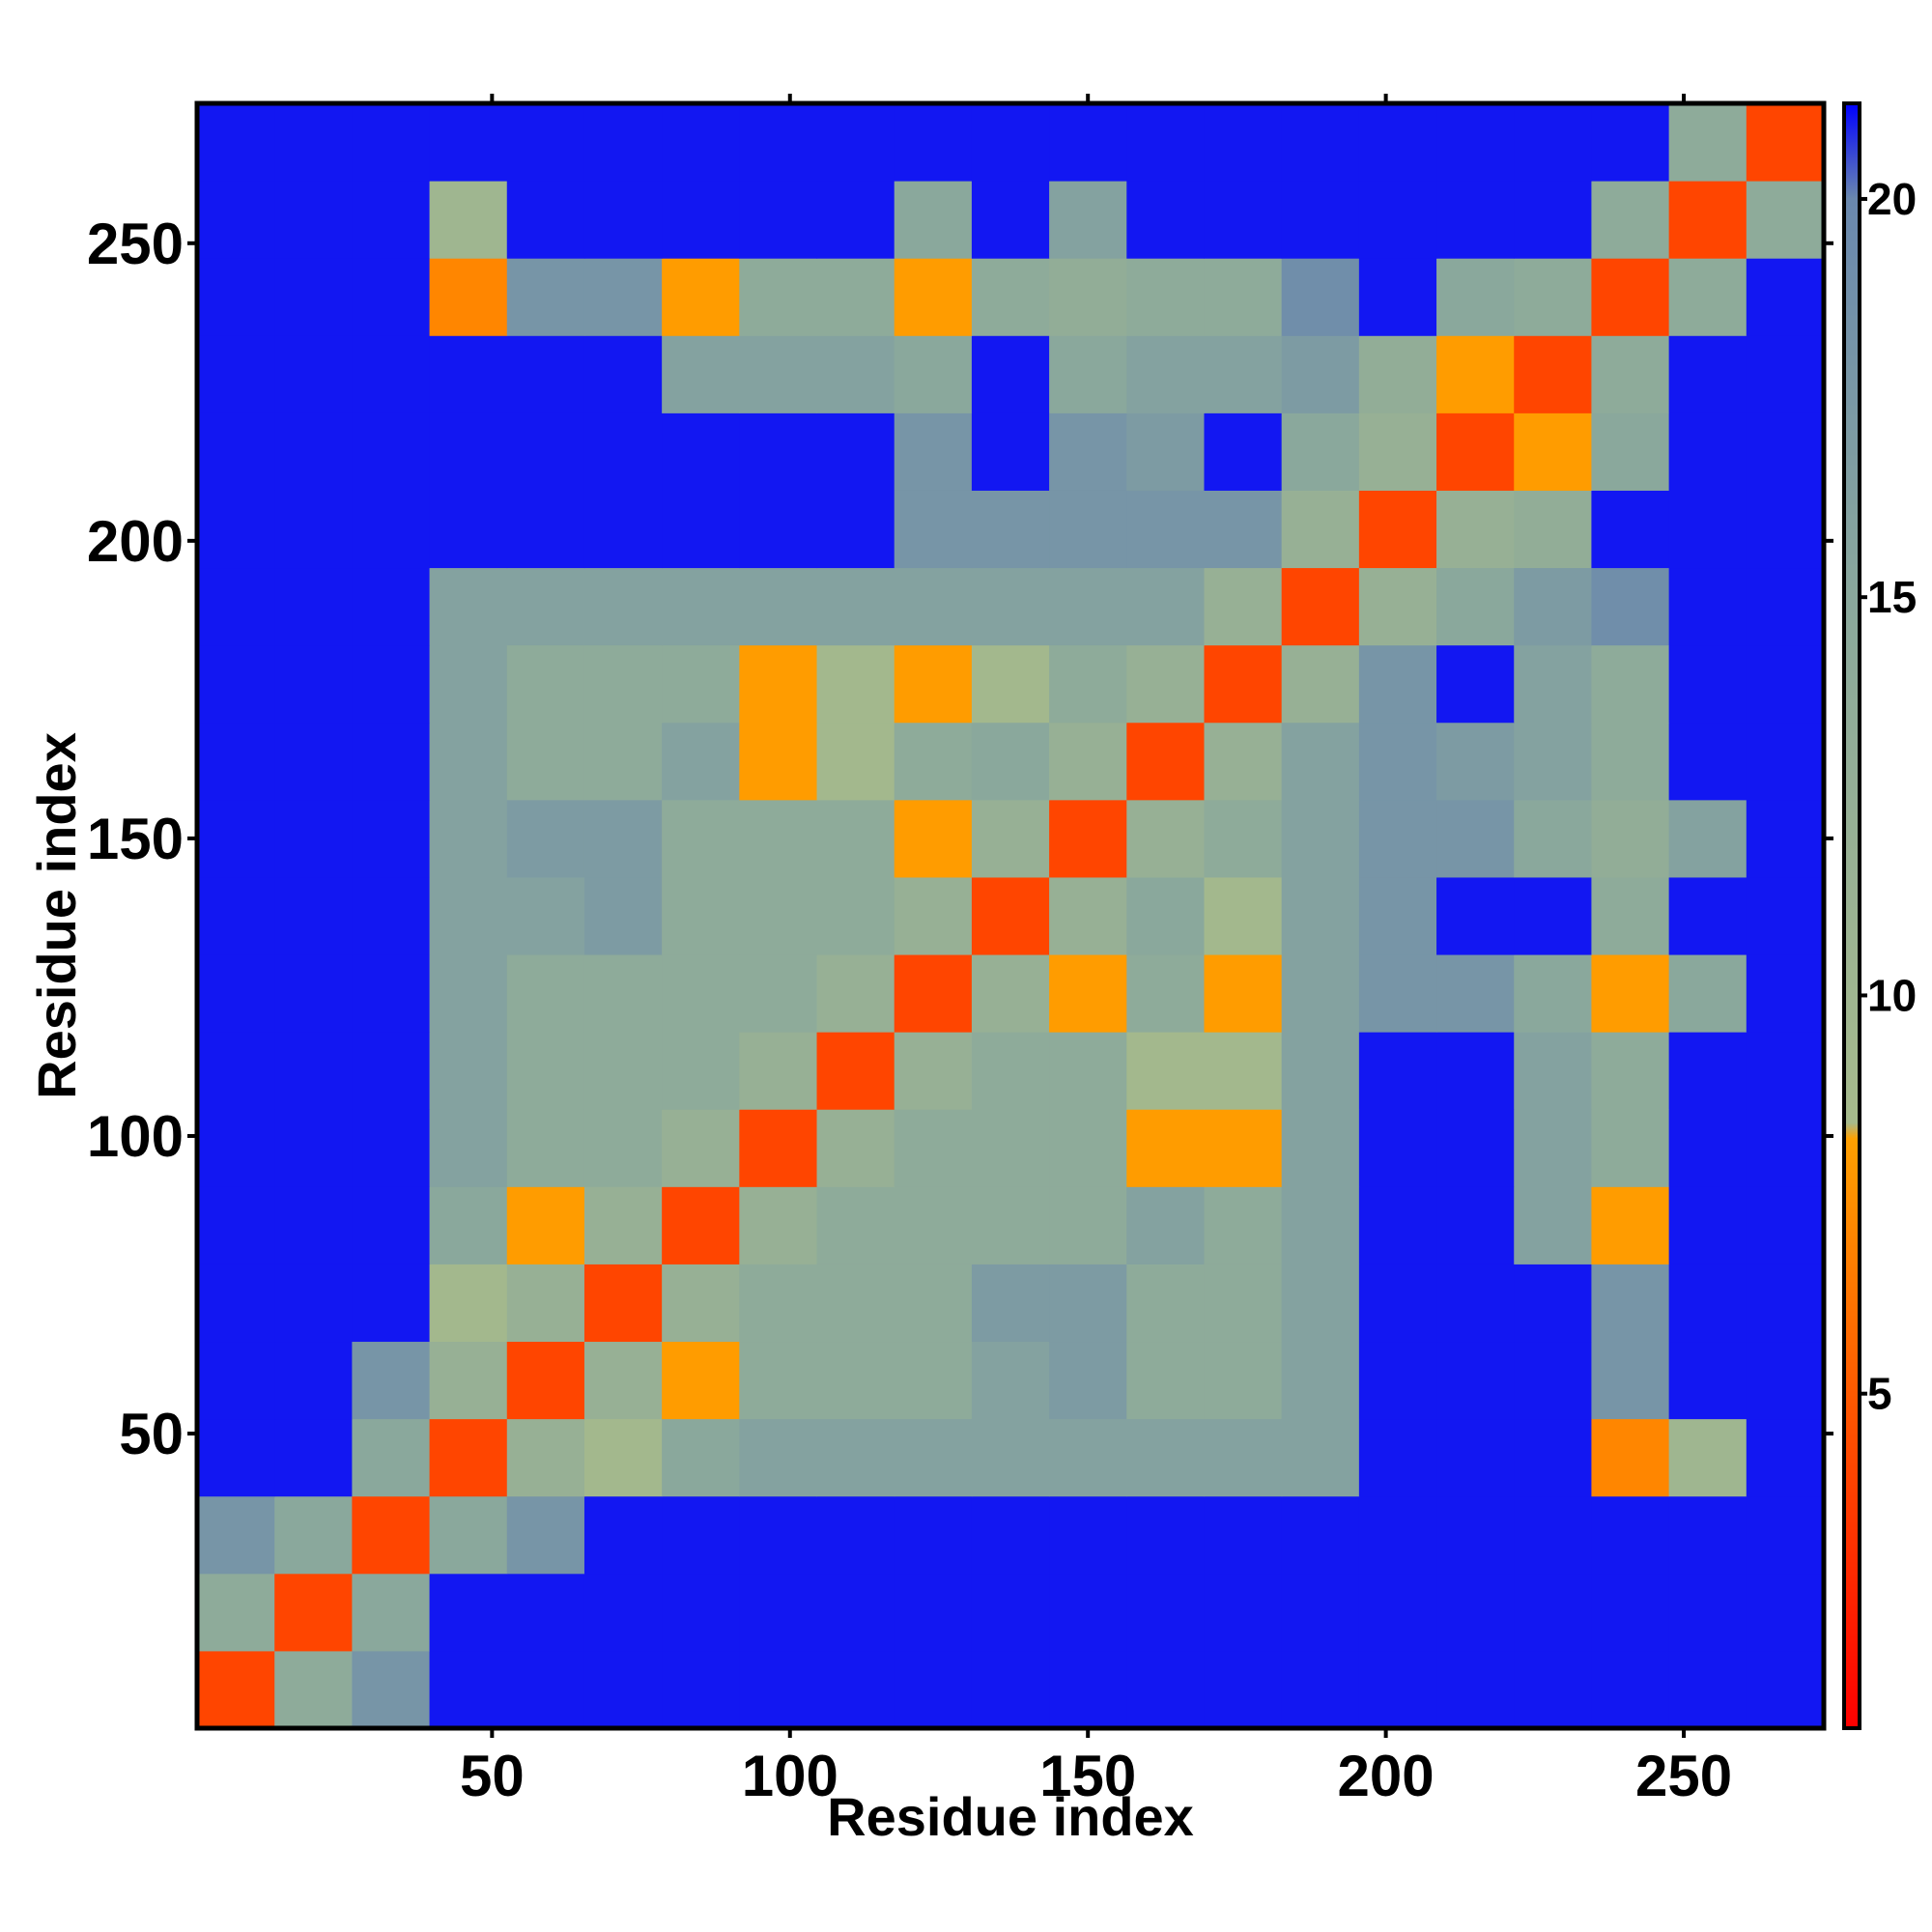 Image resolution: width=1932 pixels, height=1932 pixels. Describe the element at coordinates (1879, 1394) in the screenshot. I see `colorbar-tick-label: 5` at that location.